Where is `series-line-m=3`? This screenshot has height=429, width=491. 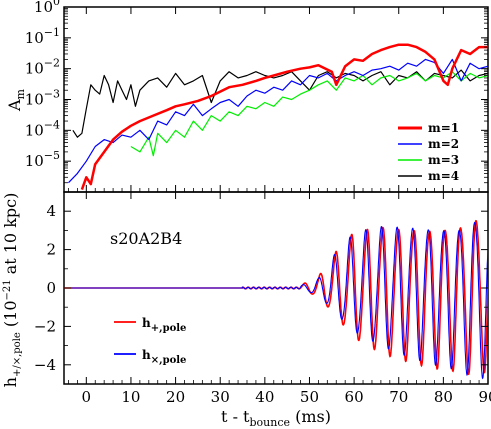
series-line-m=3 is located at coordinates (309, 114).